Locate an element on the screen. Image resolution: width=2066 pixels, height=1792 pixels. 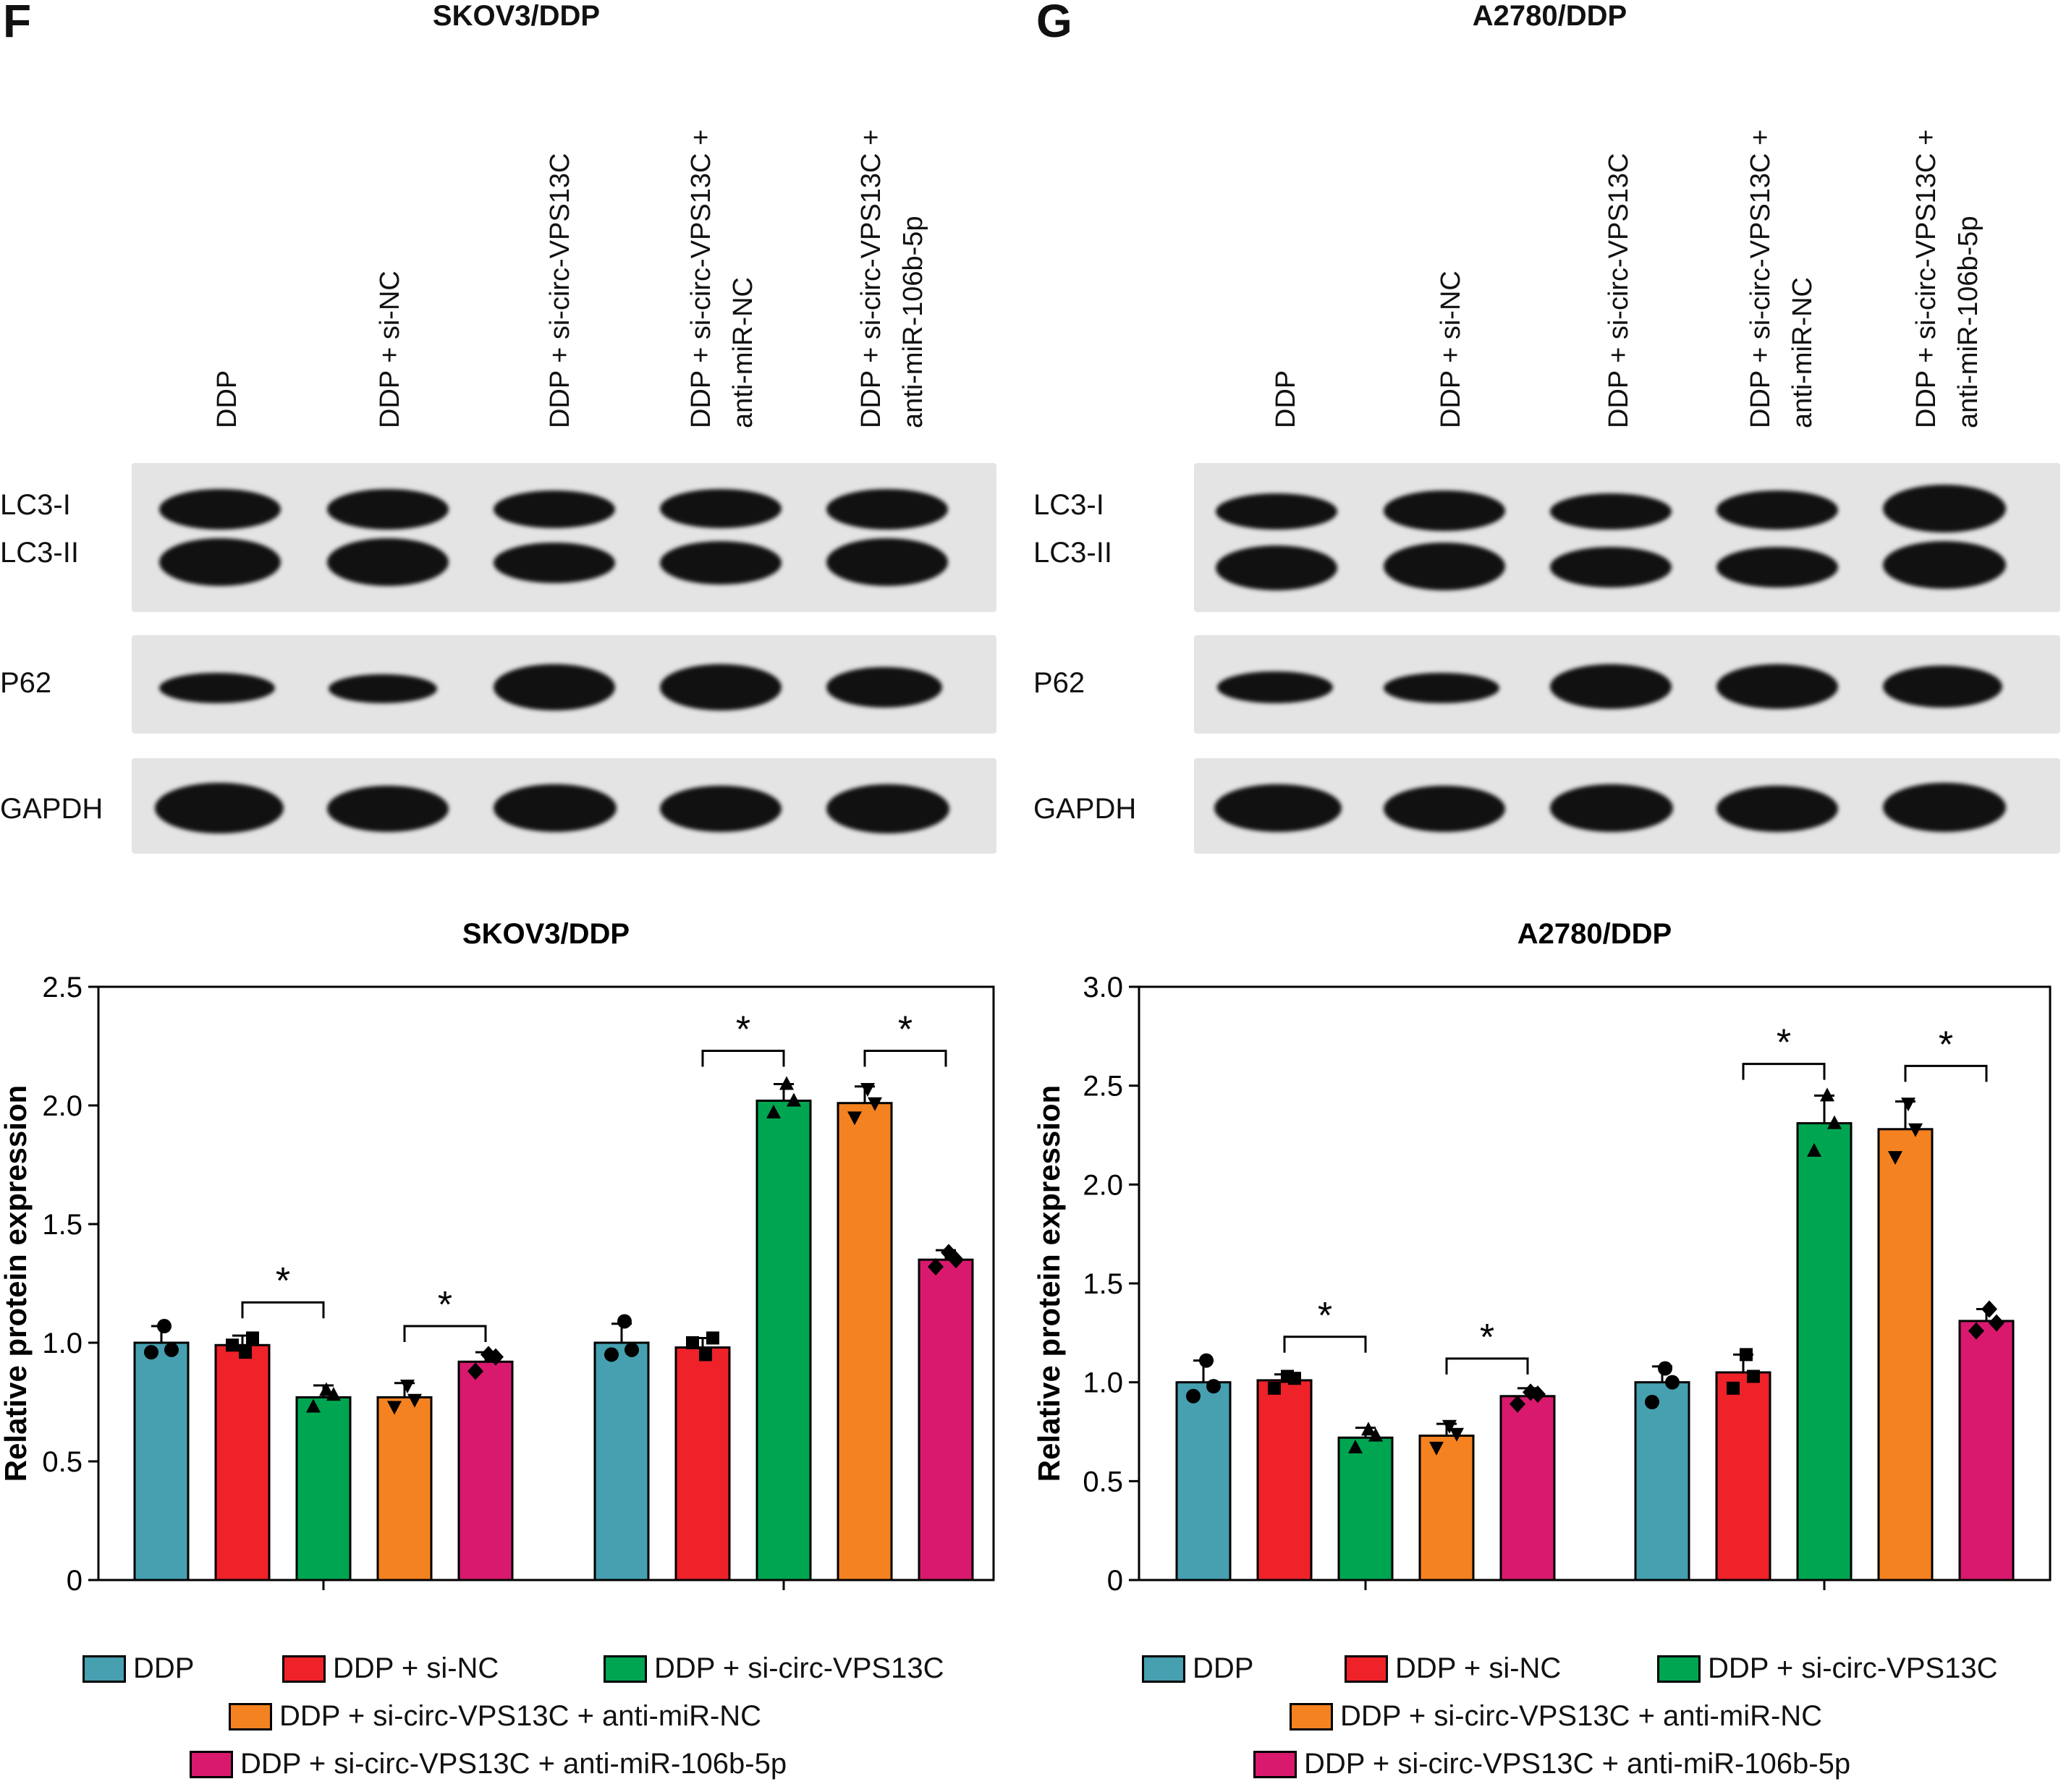
legend-item-si-nc: DDP + si-NC is located at coordinates (1453, 1668).